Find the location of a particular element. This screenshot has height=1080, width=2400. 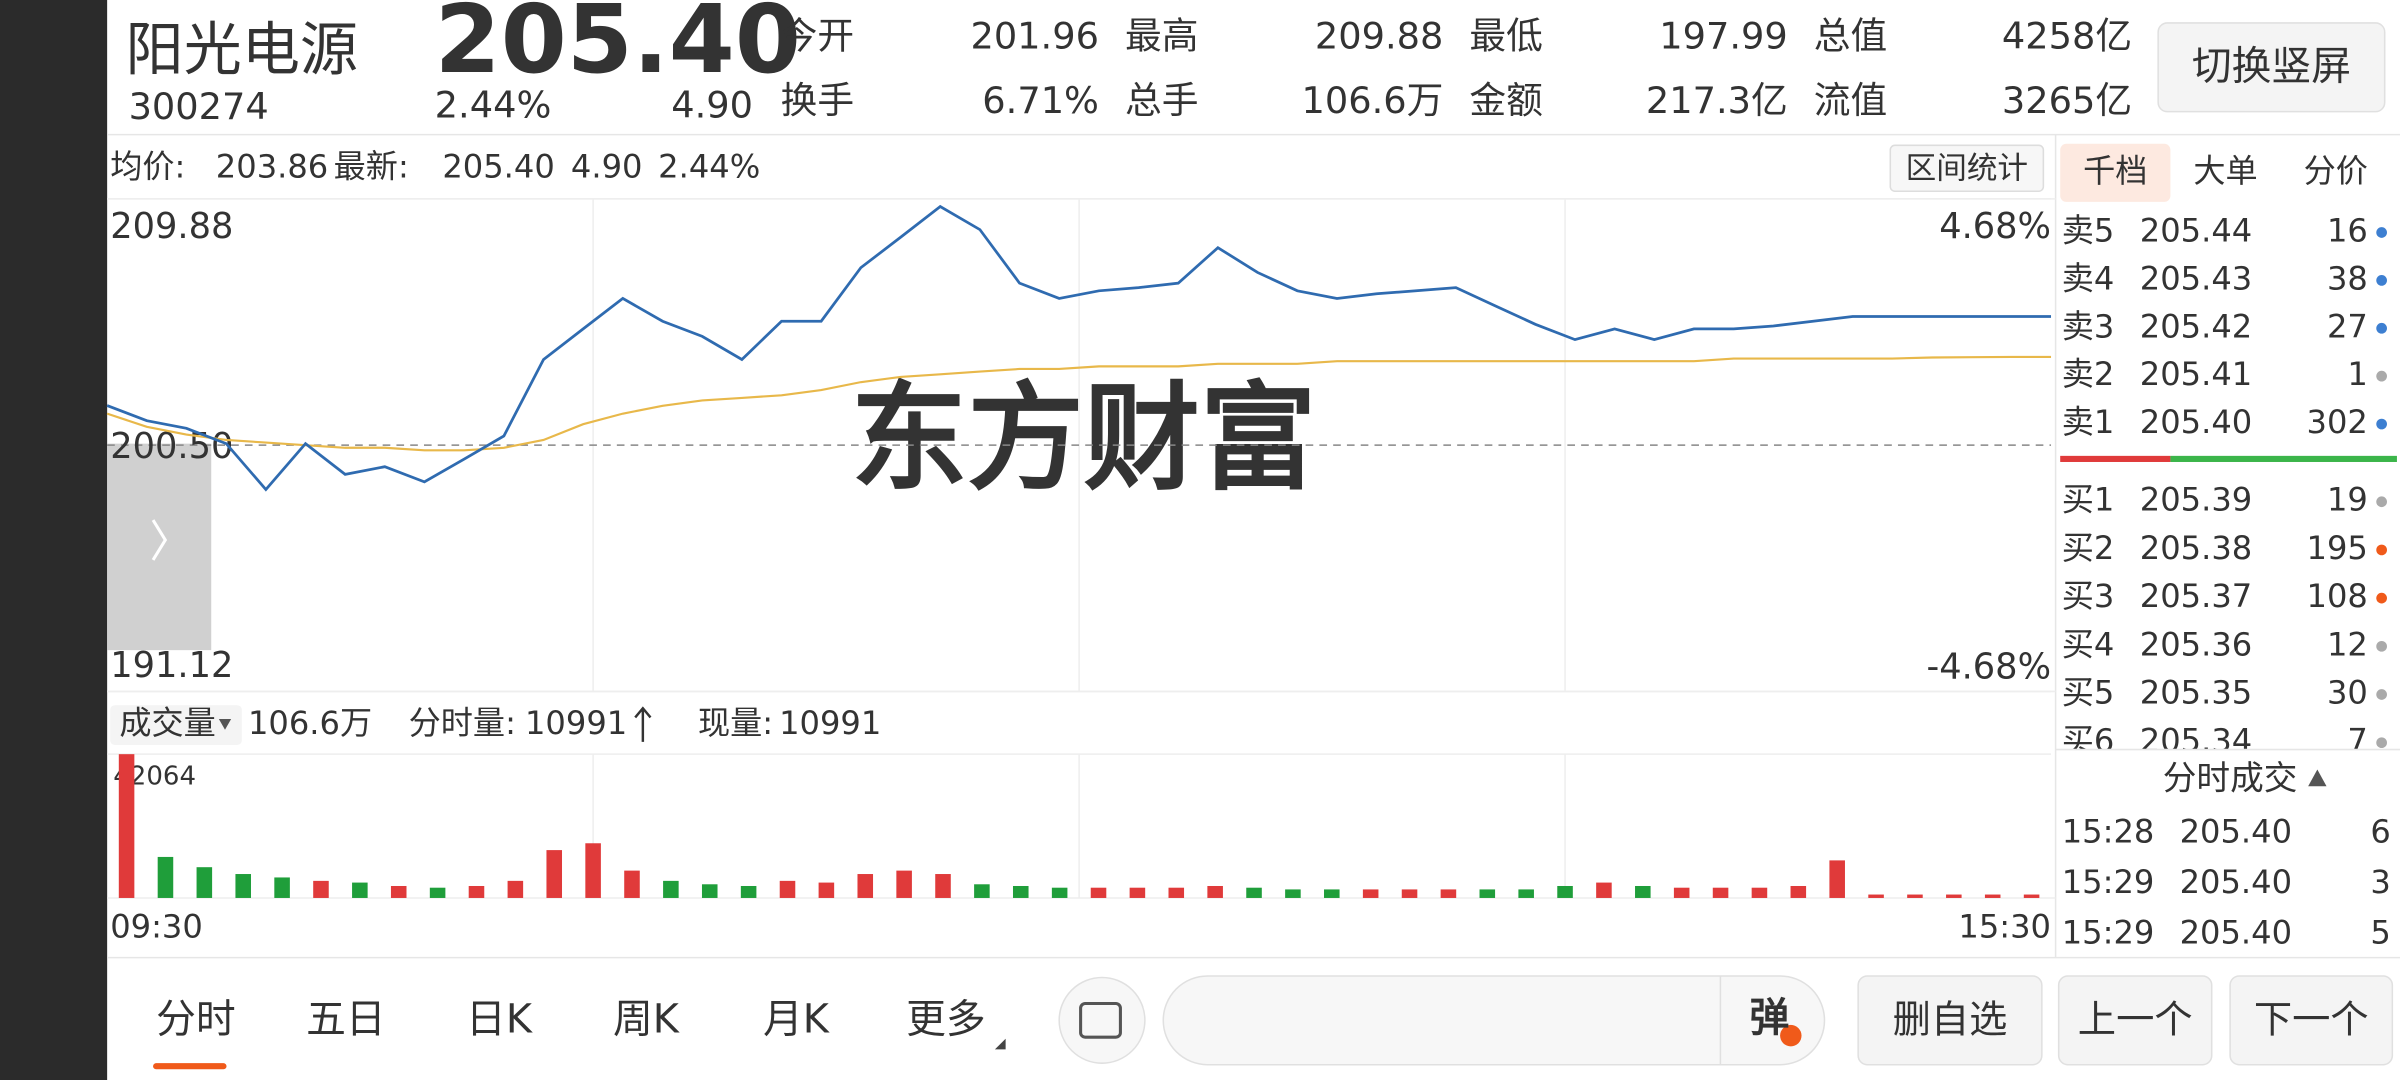

trade-qty: 5 is located at coordinates (2380, 933).